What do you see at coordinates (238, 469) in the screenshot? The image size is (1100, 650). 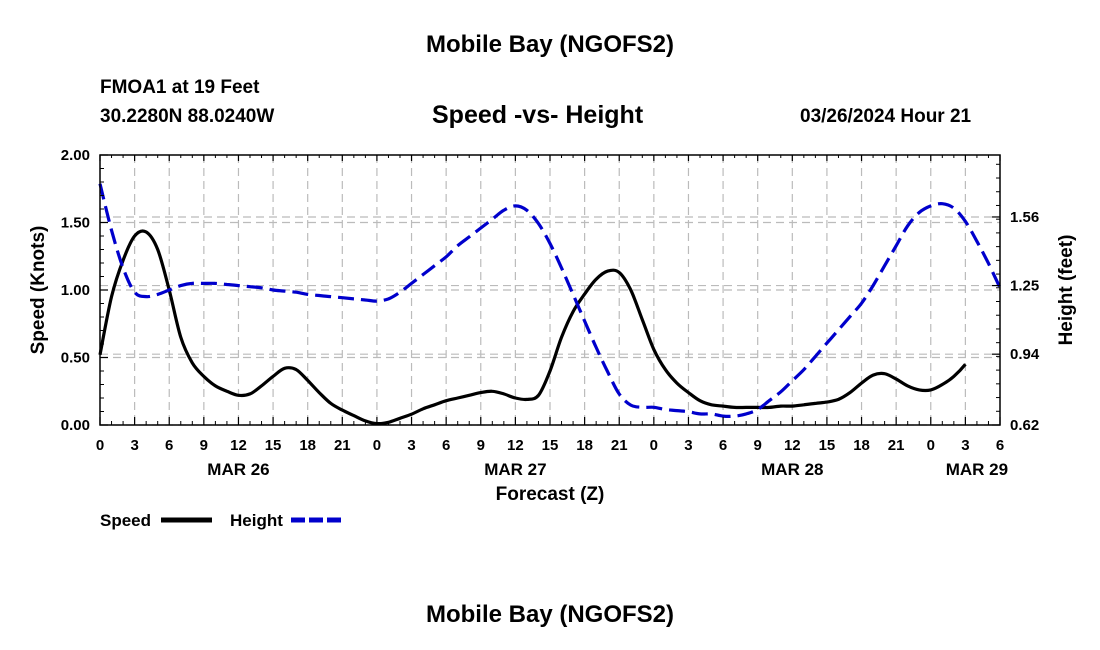 I see `date-label: MAR 26` at bounding box center [238, 469].